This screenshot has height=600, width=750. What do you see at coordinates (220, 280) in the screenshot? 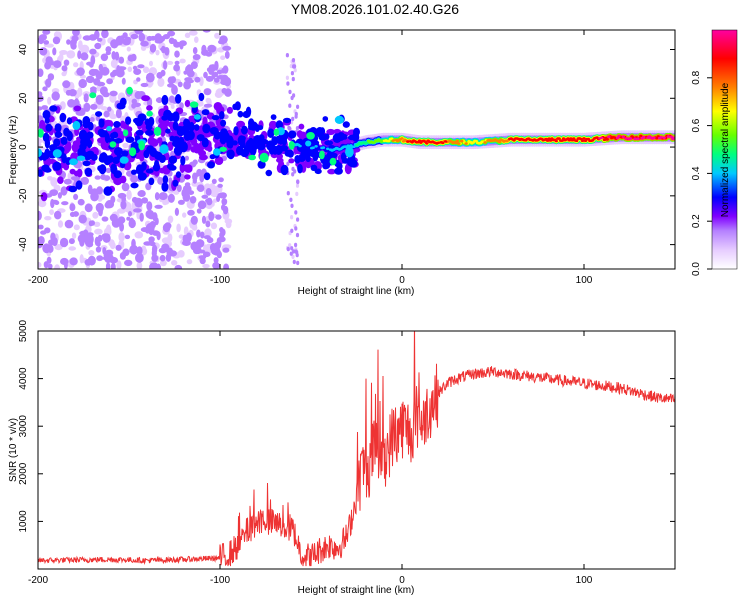
I see `spectrogram-x-tick-label: -100` at bounding box center [220, 280].